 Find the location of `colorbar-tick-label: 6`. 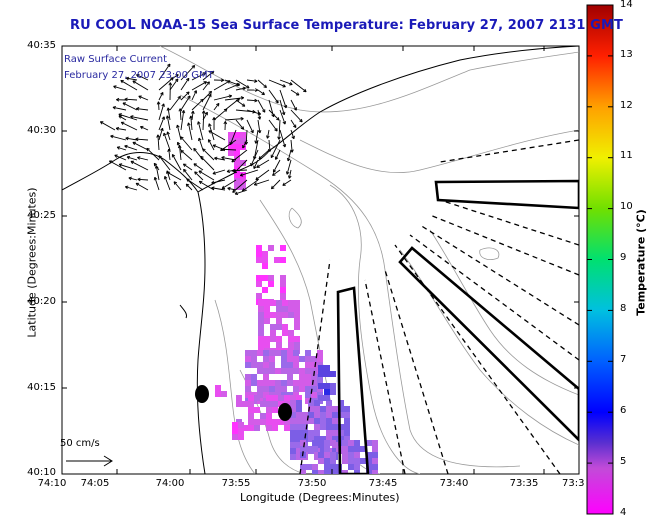

colorbar-tick-label: 6 is located at coordinates (623, 410).